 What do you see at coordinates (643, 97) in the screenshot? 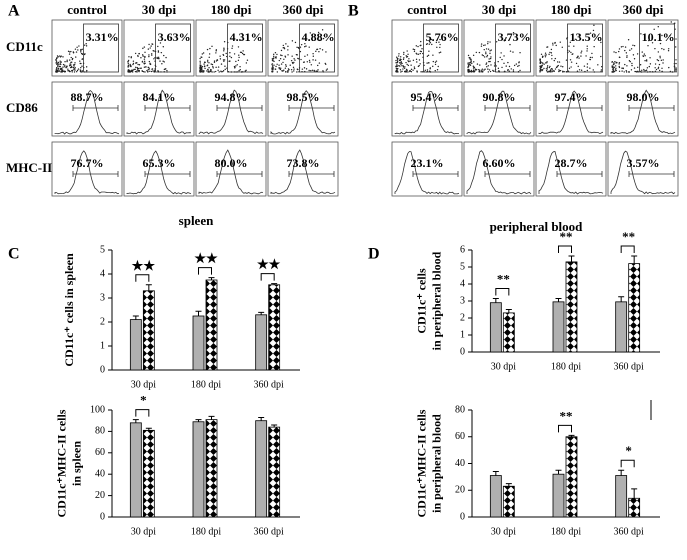
I see `gate-percent: 98.0%` at bounding box center [643, 97].